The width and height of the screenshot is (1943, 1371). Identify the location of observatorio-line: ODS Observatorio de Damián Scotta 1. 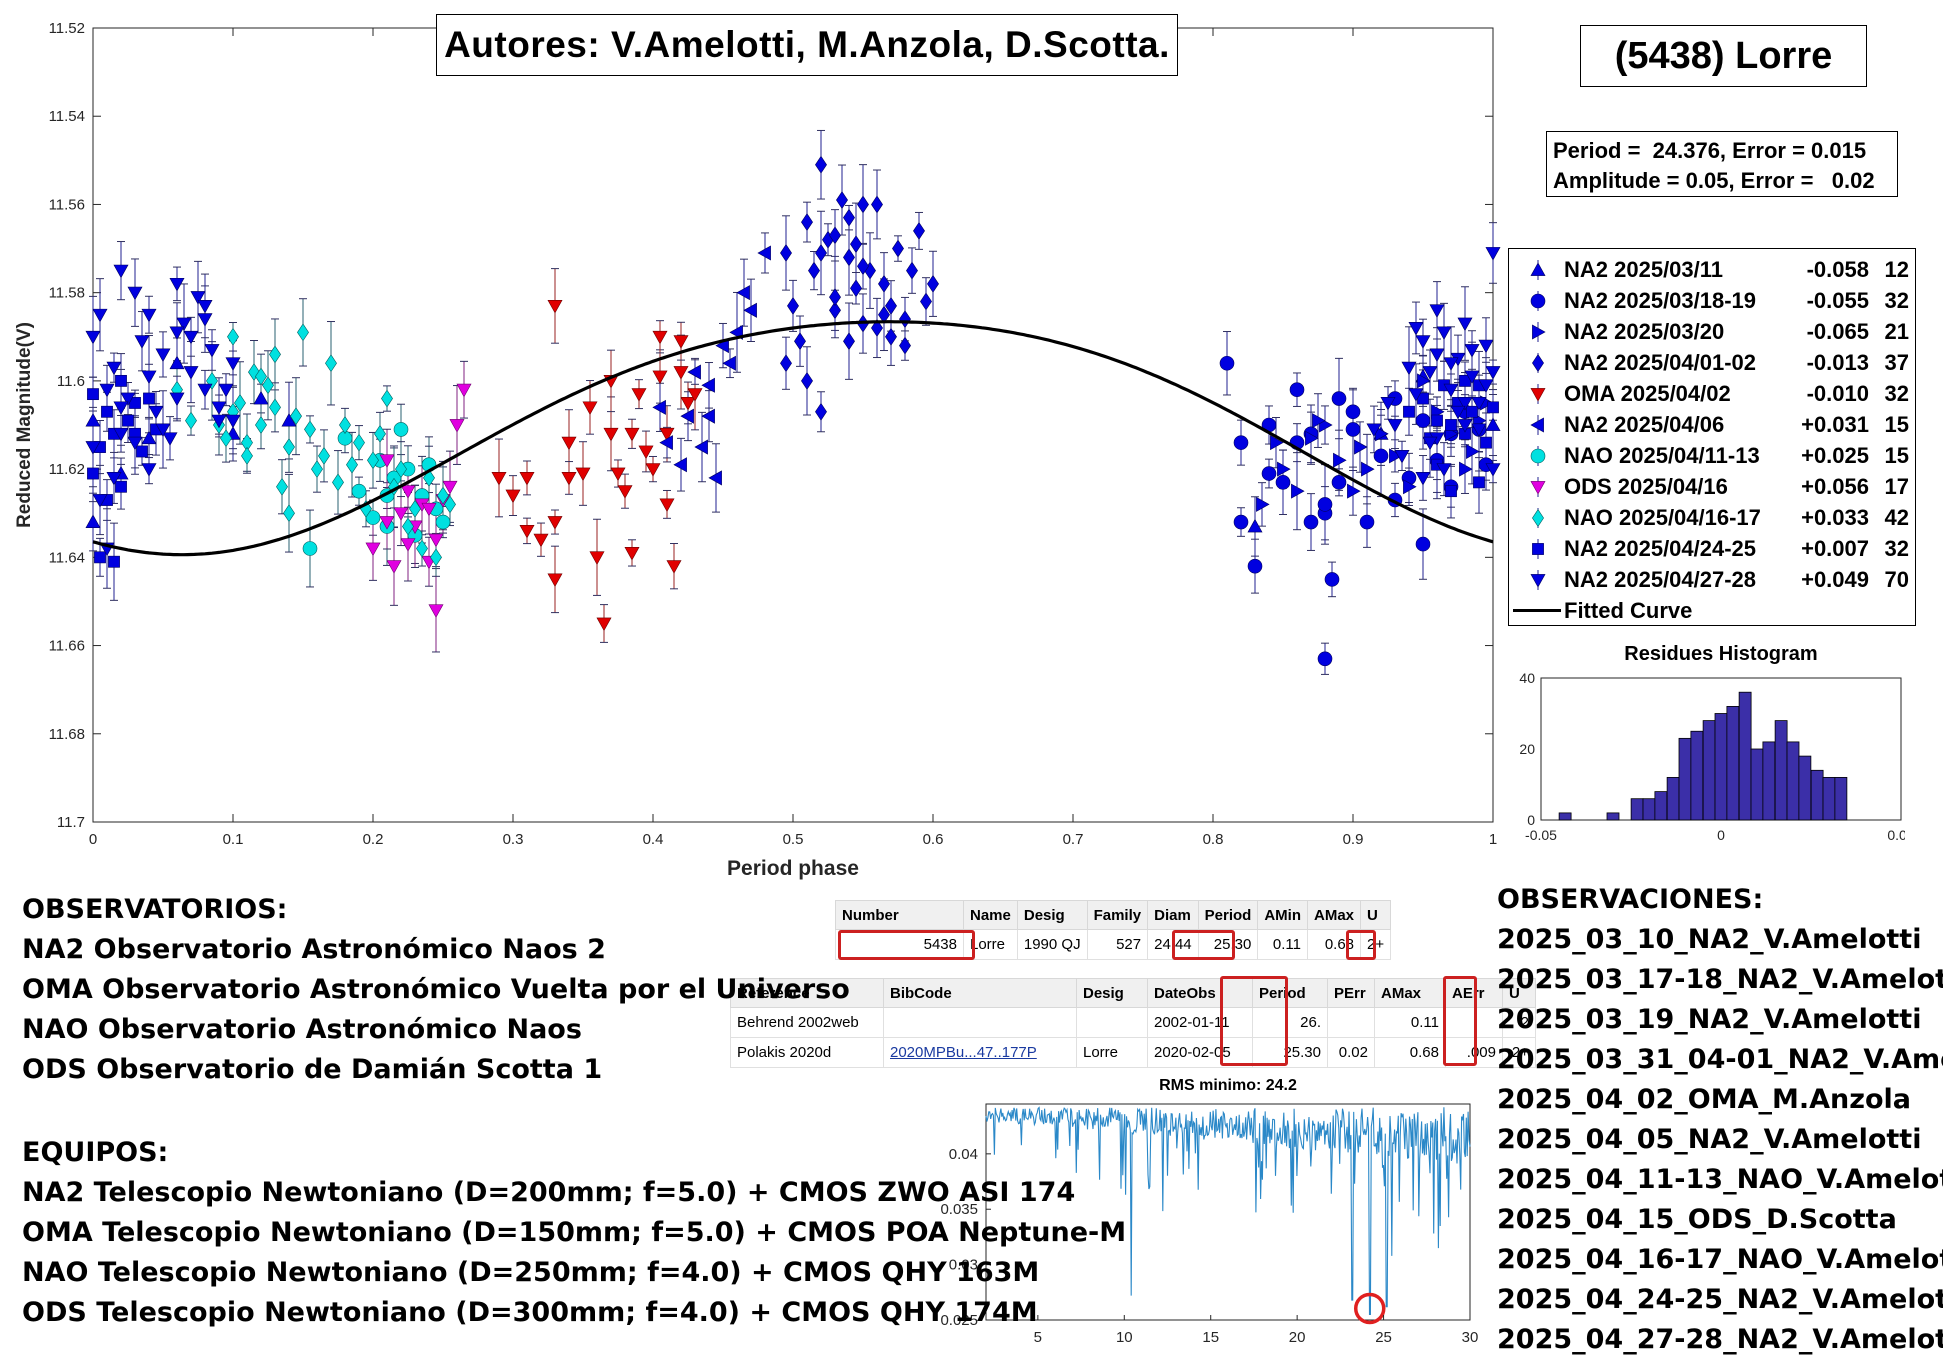
(312, 1069).